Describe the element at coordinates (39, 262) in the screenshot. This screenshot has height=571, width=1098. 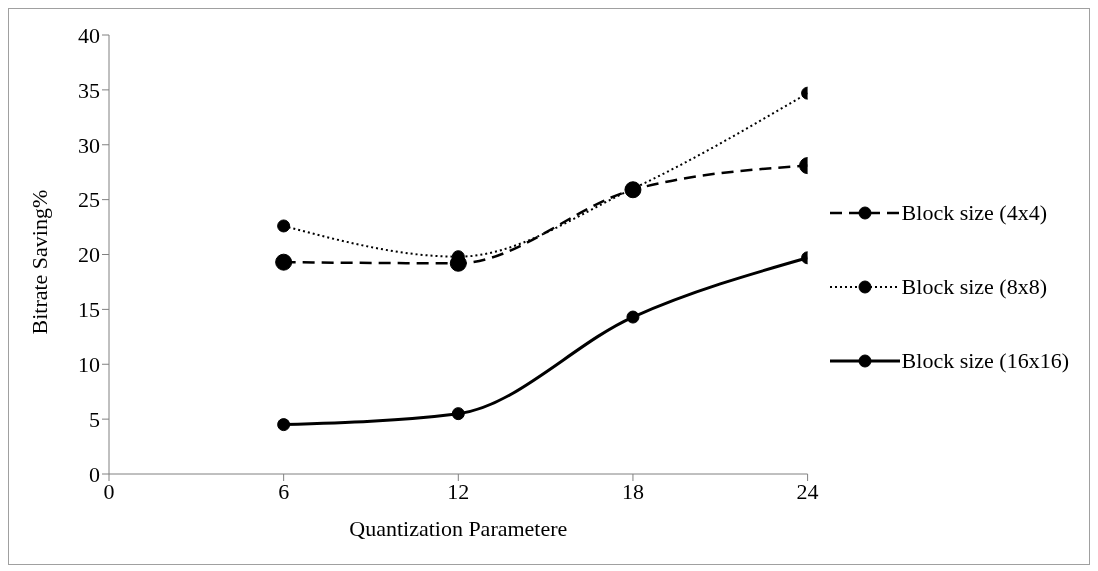
I see `y-axis-title: Bitrate Saving%` at that location.